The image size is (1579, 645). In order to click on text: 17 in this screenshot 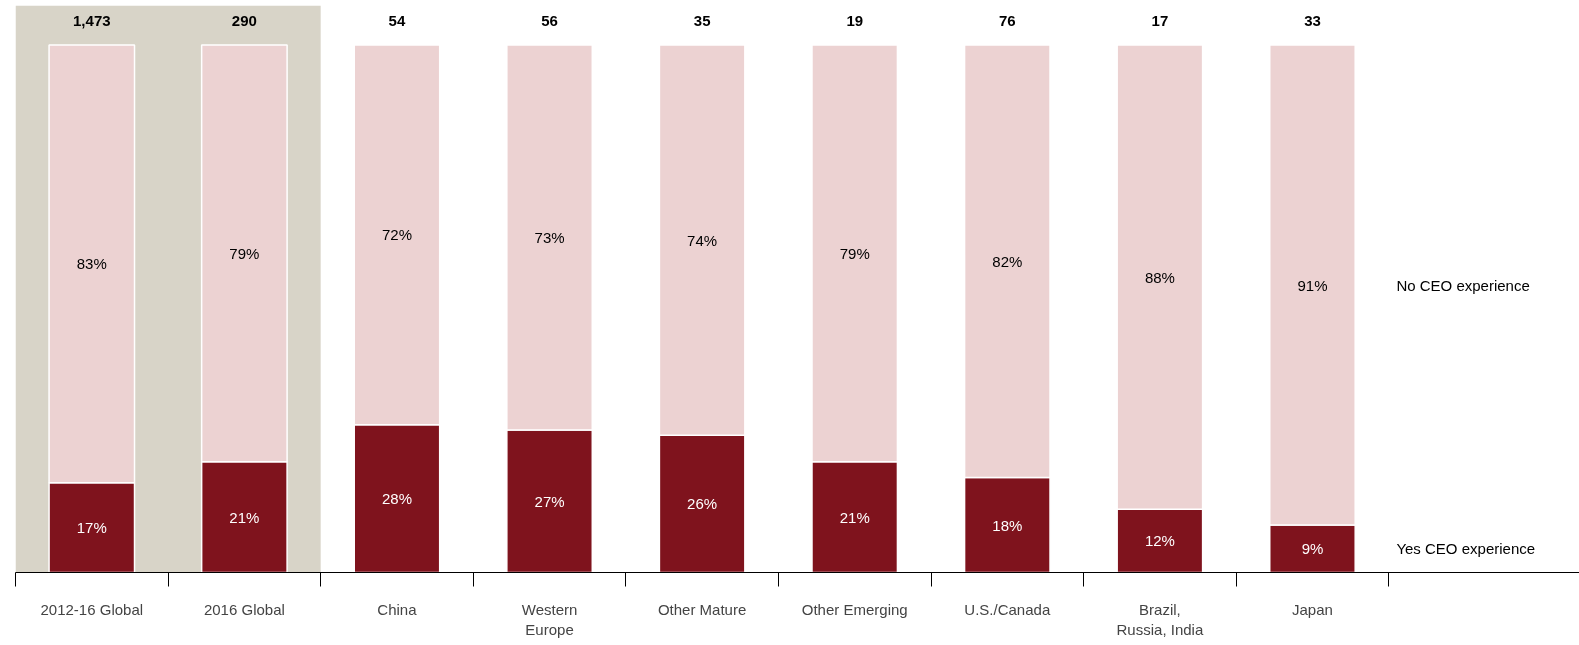, I will do `click(1160, 21)`.